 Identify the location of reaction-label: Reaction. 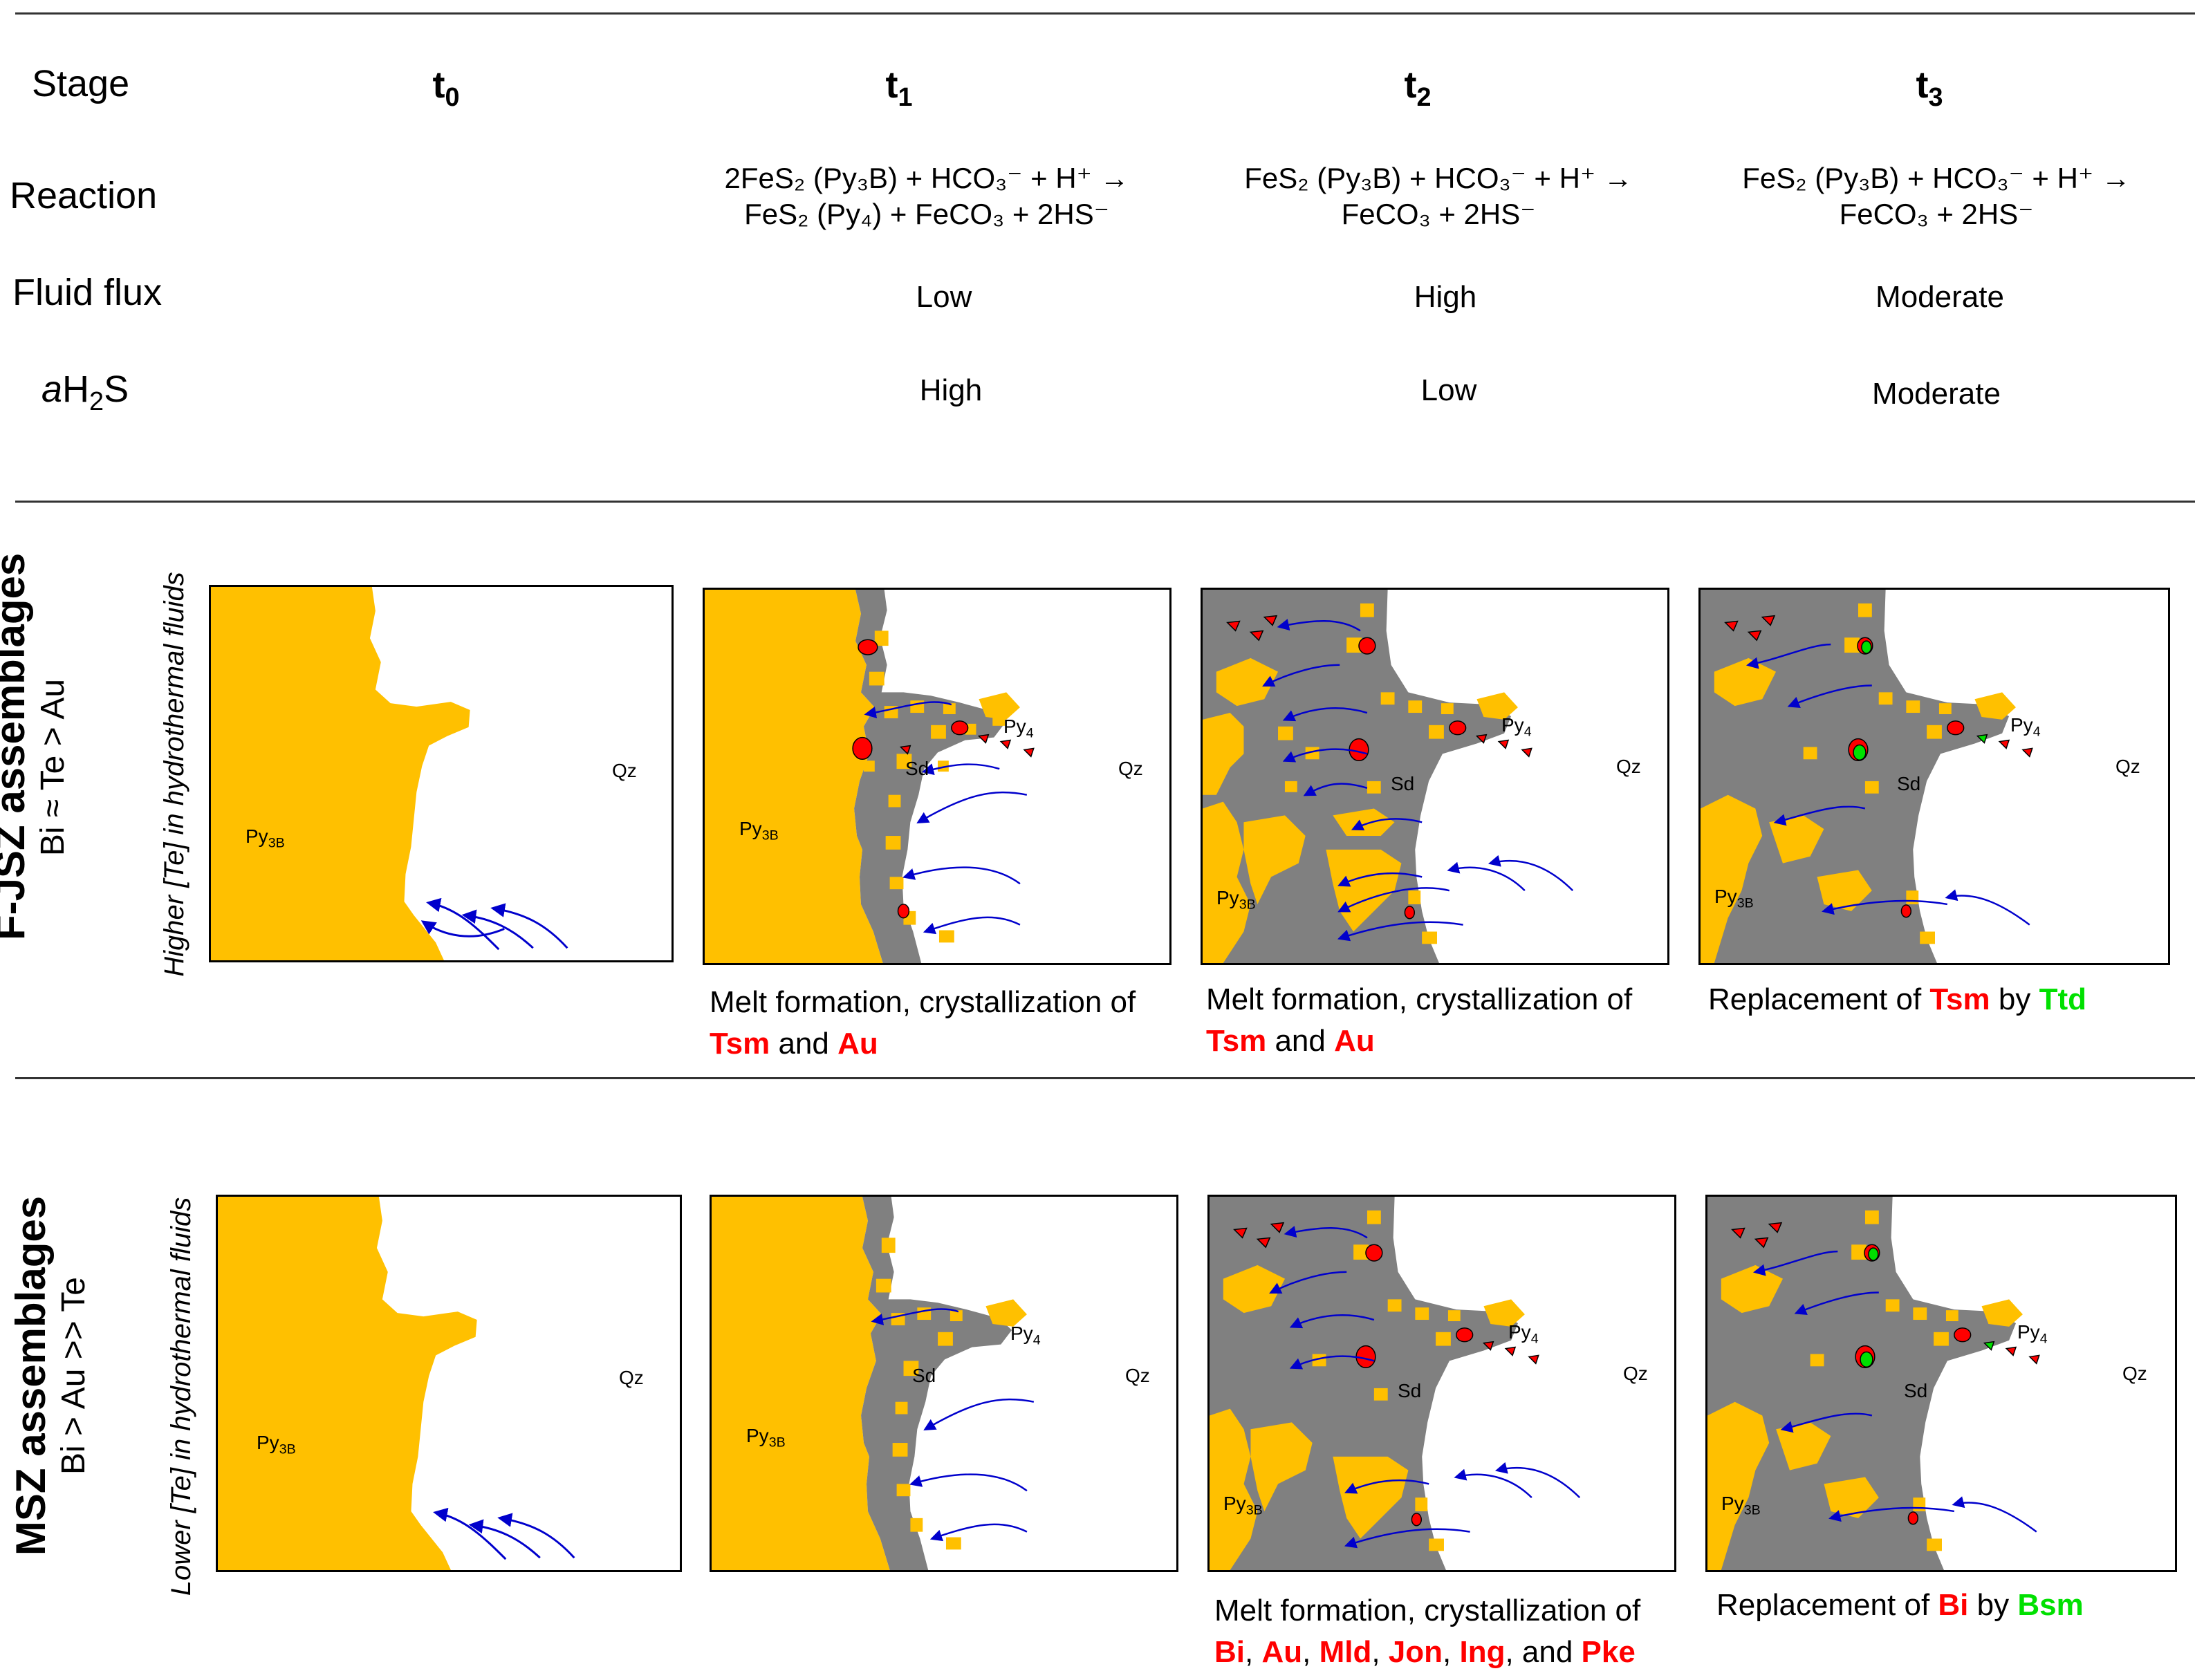
(84, 195).